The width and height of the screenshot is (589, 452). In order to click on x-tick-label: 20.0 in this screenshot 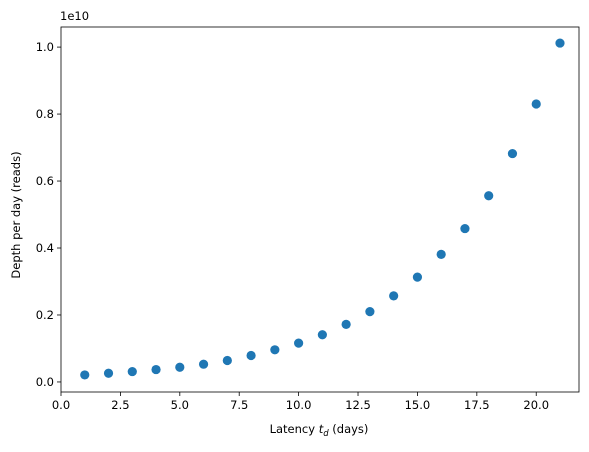, I will do `click(536, 405)`.